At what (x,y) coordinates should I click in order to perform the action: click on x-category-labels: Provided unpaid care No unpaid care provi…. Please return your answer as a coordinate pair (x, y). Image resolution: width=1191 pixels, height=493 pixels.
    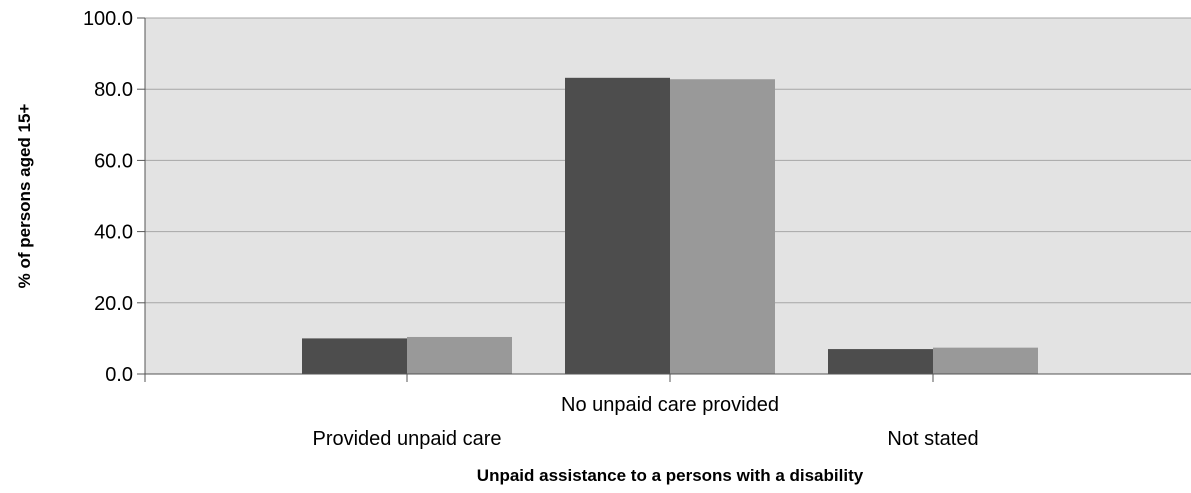
    Looking at the image, I should click on (645, 422).